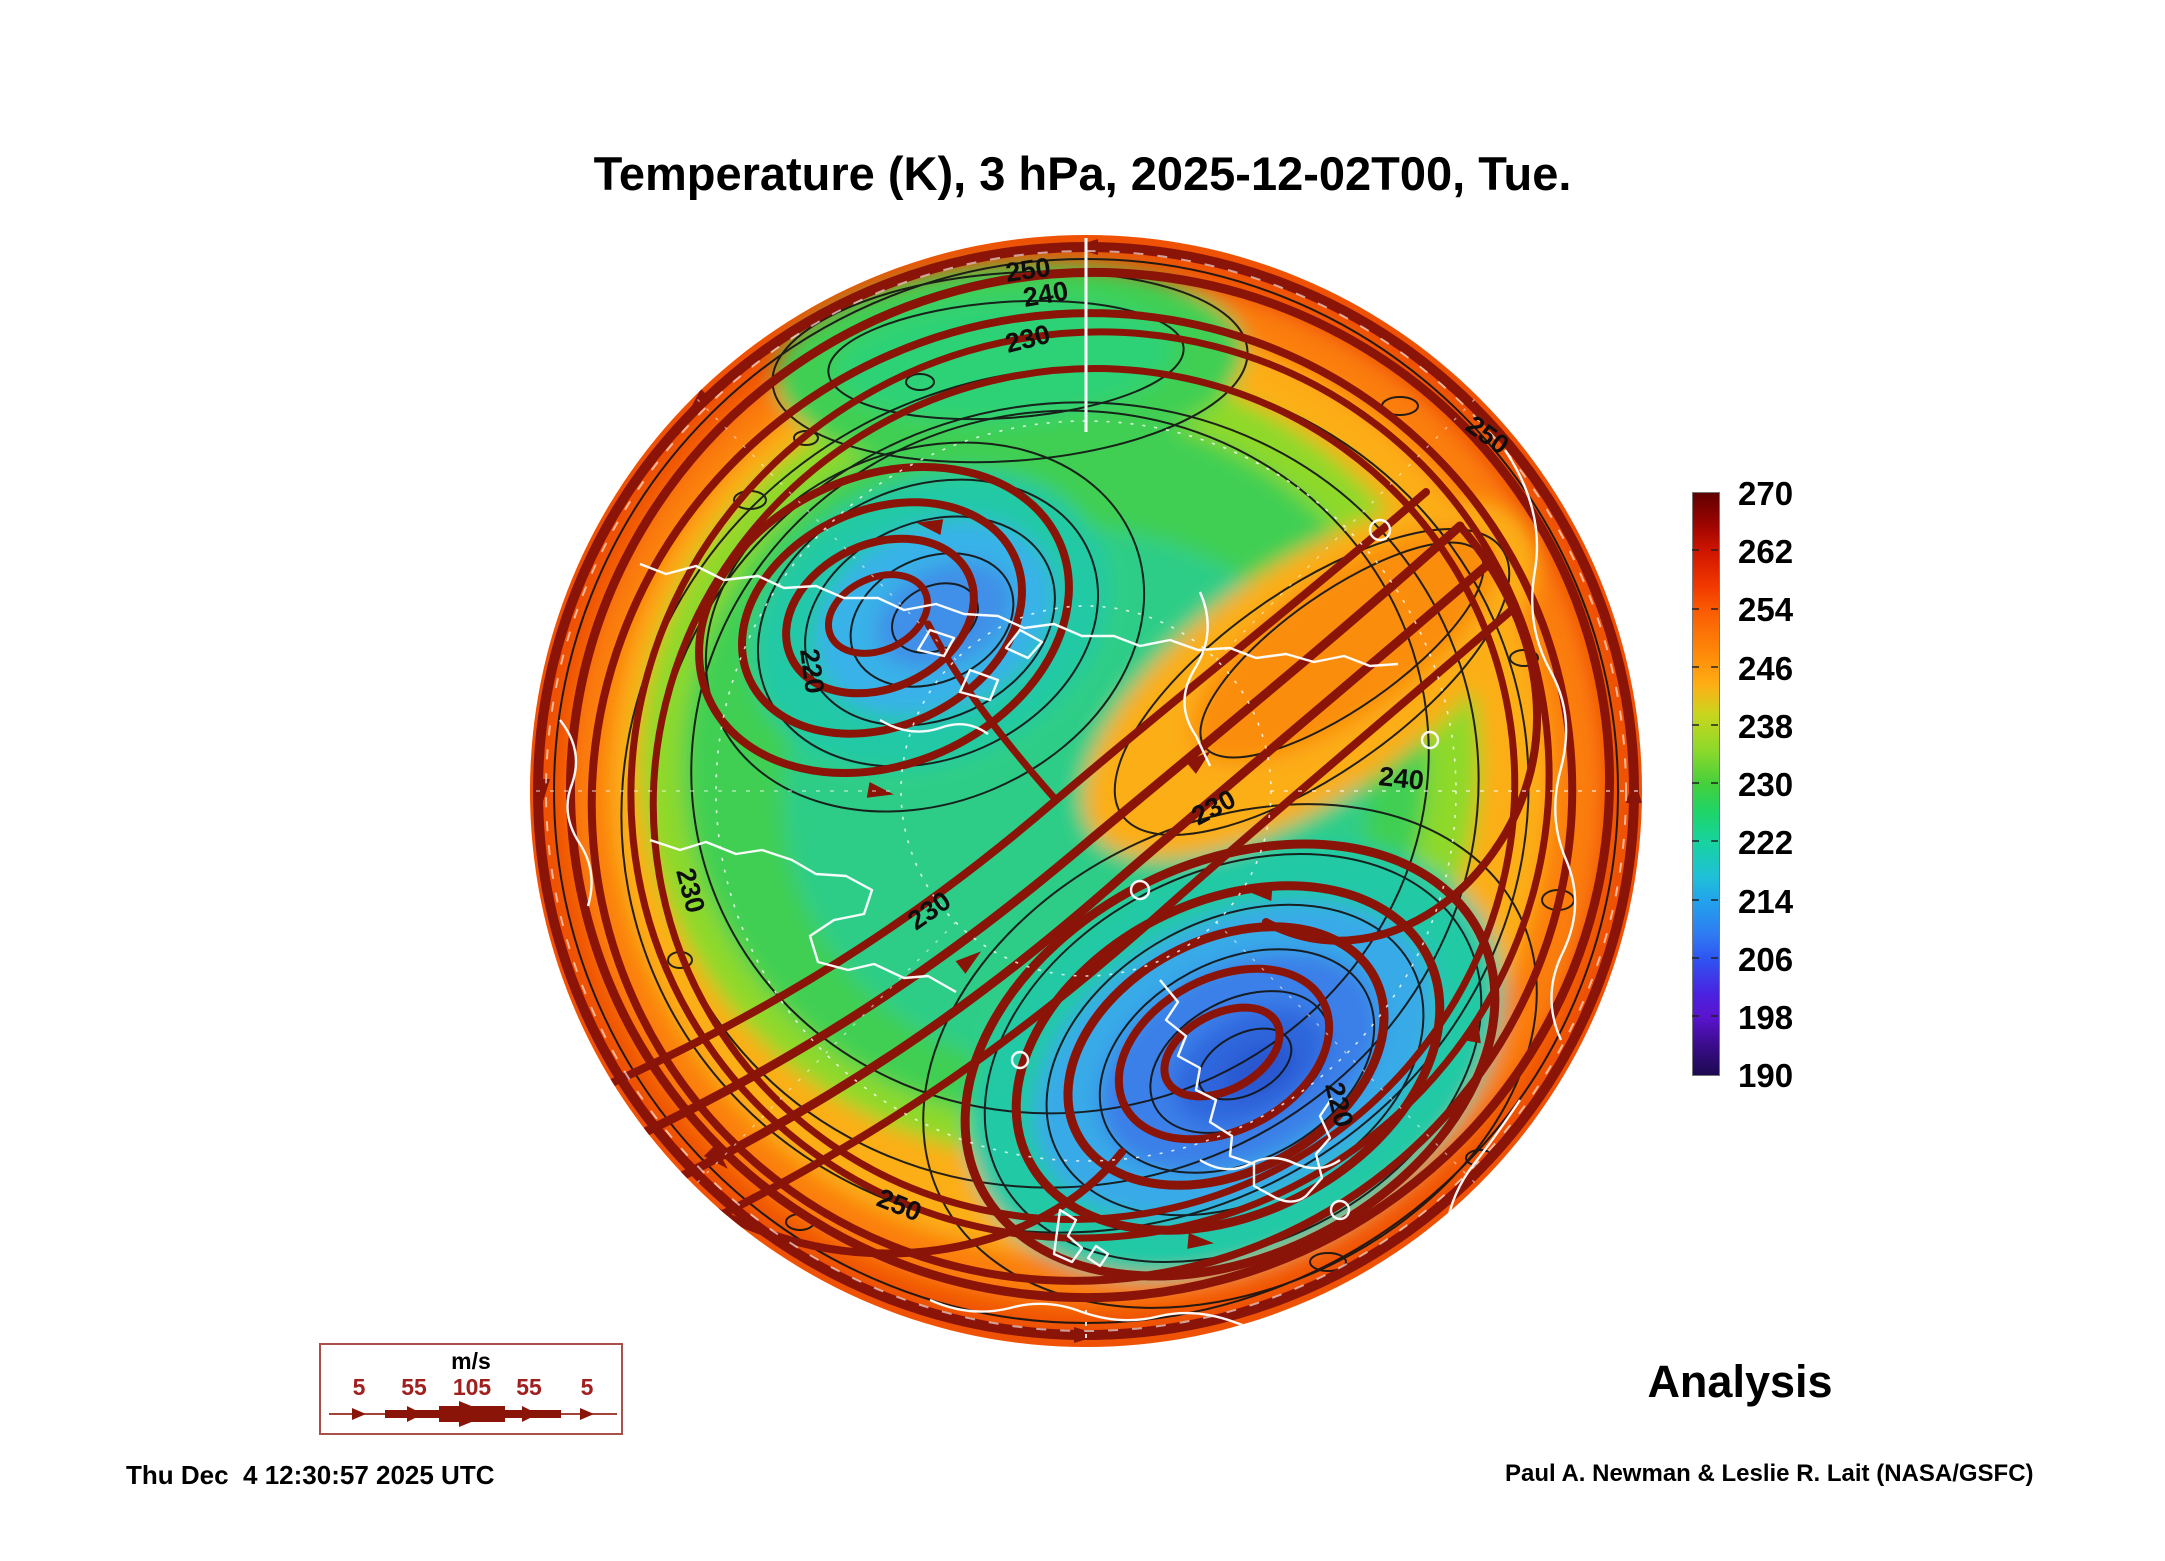 This screenshot has height=1561, width=2165. What do you see at coordinates (1766, 609) in the screenshot?
I see `colorbar-label: 254` at bounding box center [1766, 609].